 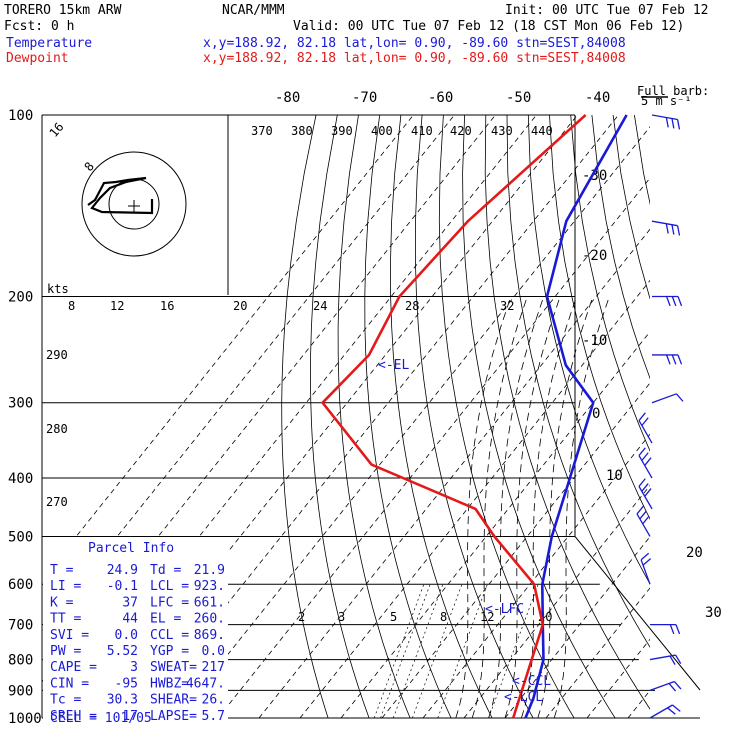 I want to click on pressure-tick-label: 600, so click(x=20, y=585).